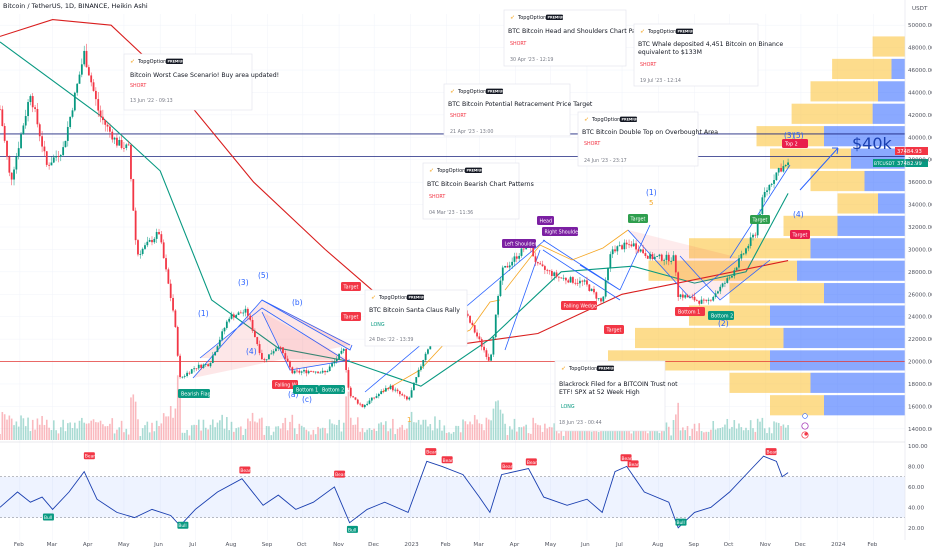 The image size is (932, 550). What do you see at coordinates (551, 545) in the screenshot?
I see `x-tick-label: May` at bounding box center [551, 545].